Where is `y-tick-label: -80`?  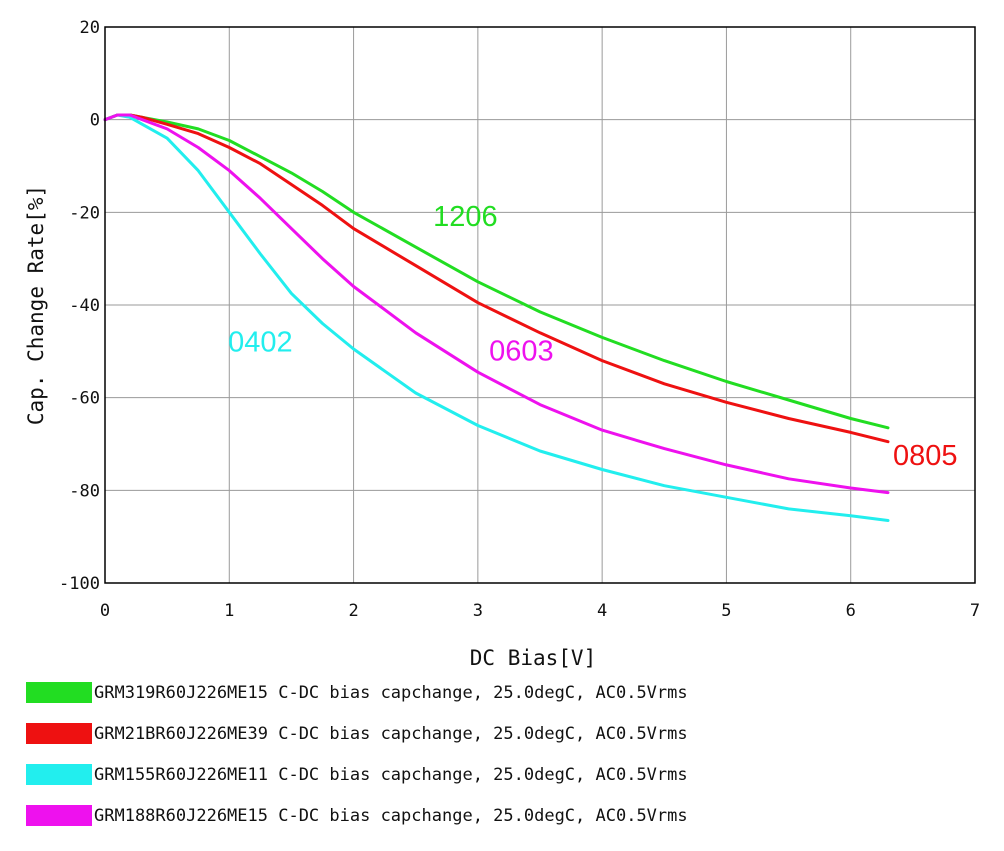
y-tick-label: -80 is located at coordinates (84, 491).